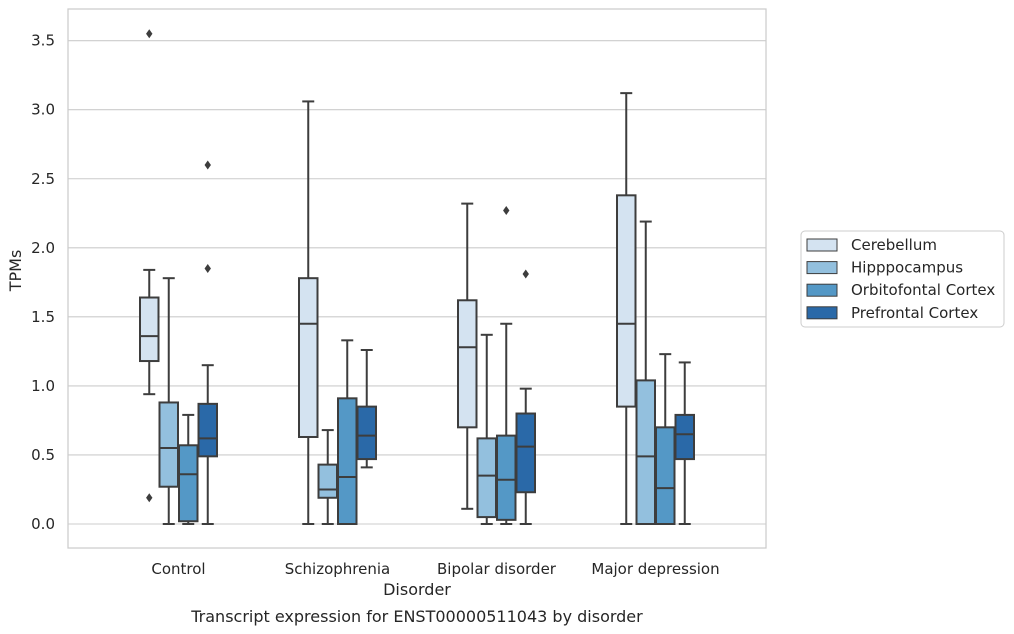  What do you see at coordinates (894, 245) in the screenshot?
I see `legend-label: Cerebellum` at bounding box center [894, 245].